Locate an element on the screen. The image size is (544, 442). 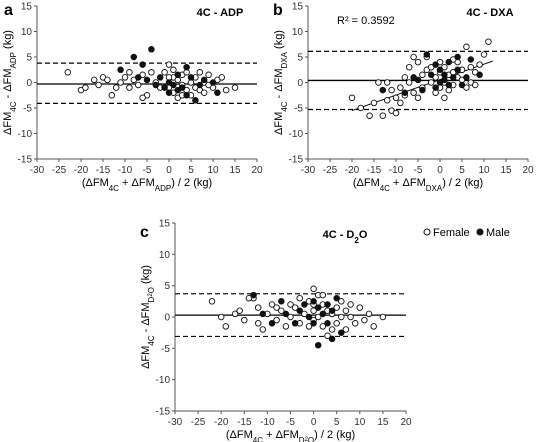
y-tick-label: -5 is located at coordinates (298, 109).